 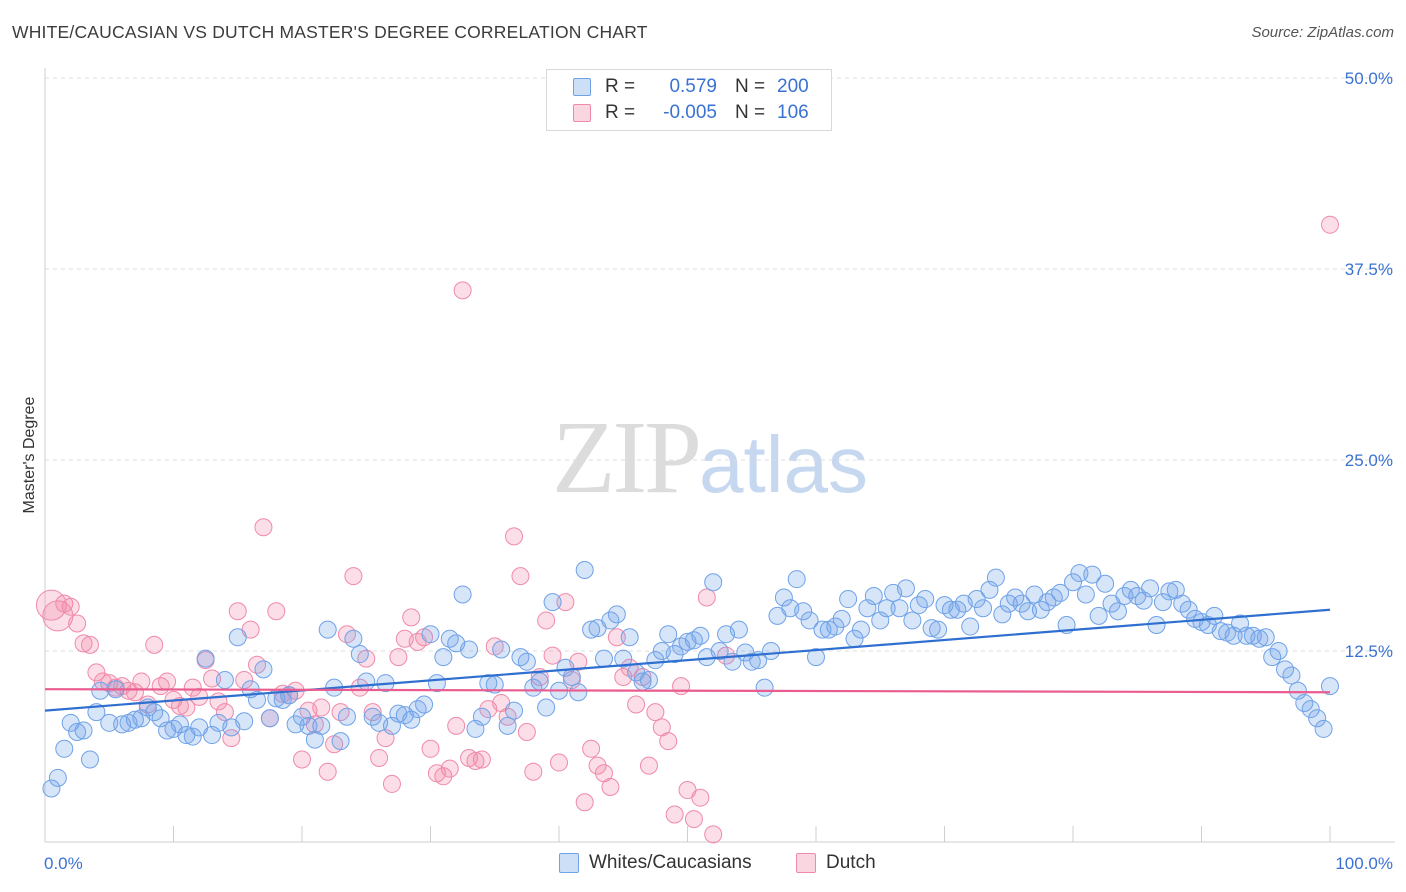 I want to click on y-tick-label: 12.5%, so click(x=1369, y=651).